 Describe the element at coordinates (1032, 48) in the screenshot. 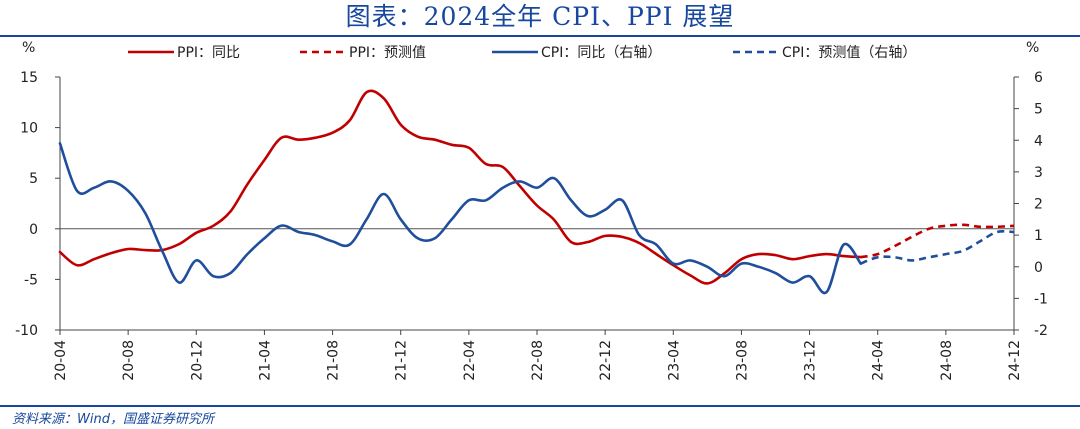

I see `y-right-unit: %` at that location.